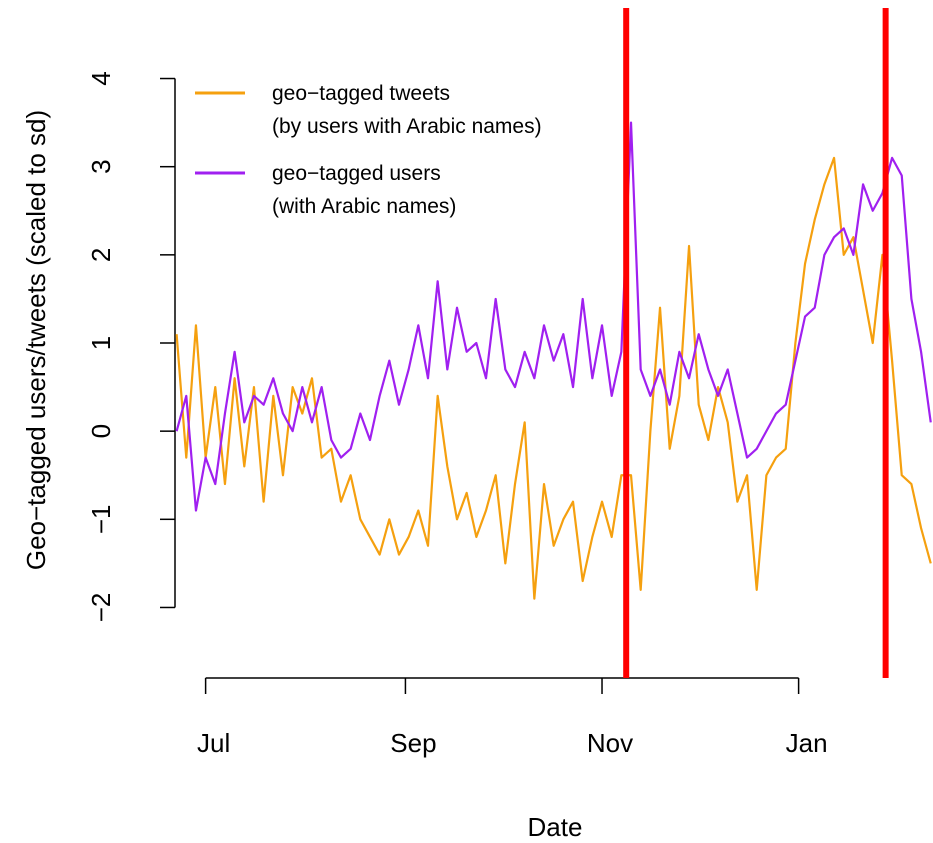 The height and width of the screenshot is (843, 933). What do you see at coordinates (101, 78) in the screenshot?
I see `y-tick-label: 4` at bounding box center [101, 78].